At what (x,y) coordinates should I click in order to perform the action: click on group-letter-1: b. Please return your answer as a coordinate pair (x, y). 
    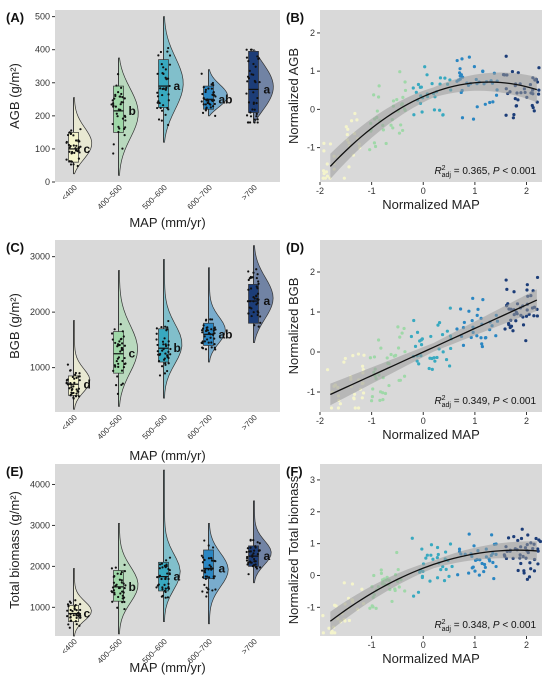
    Looking at the image, I should click on (132, 111).